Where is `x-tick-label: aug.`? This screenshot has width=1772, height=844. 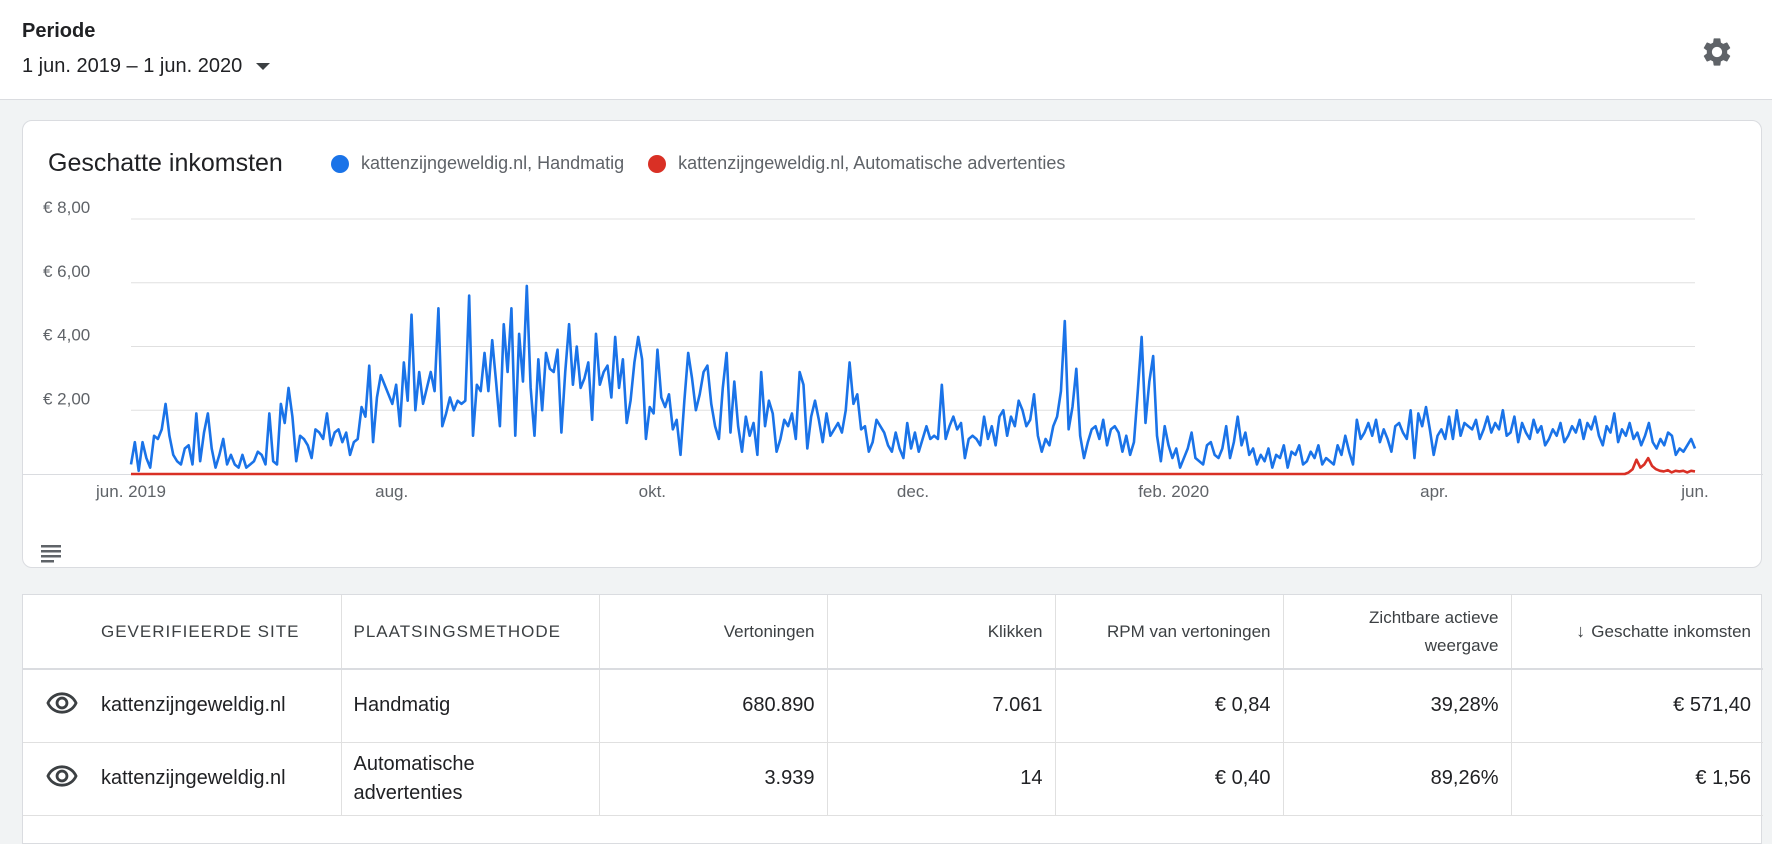
x-tick-label: aug. is located at coordinates (391, 491).